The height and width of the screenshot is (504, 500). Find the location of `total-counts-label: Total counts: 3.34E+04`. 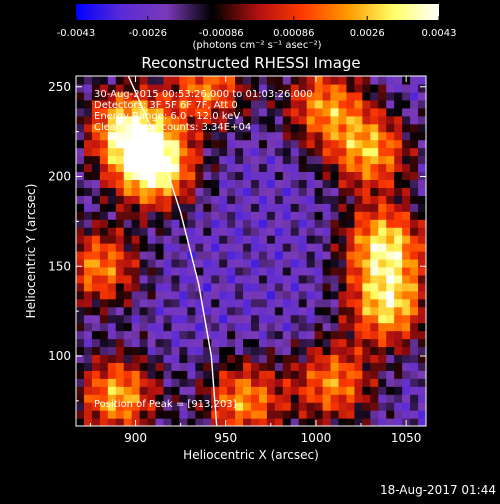

total-counts-label: Total counts: 3.34E+04 is located at coordinates (192, 127).